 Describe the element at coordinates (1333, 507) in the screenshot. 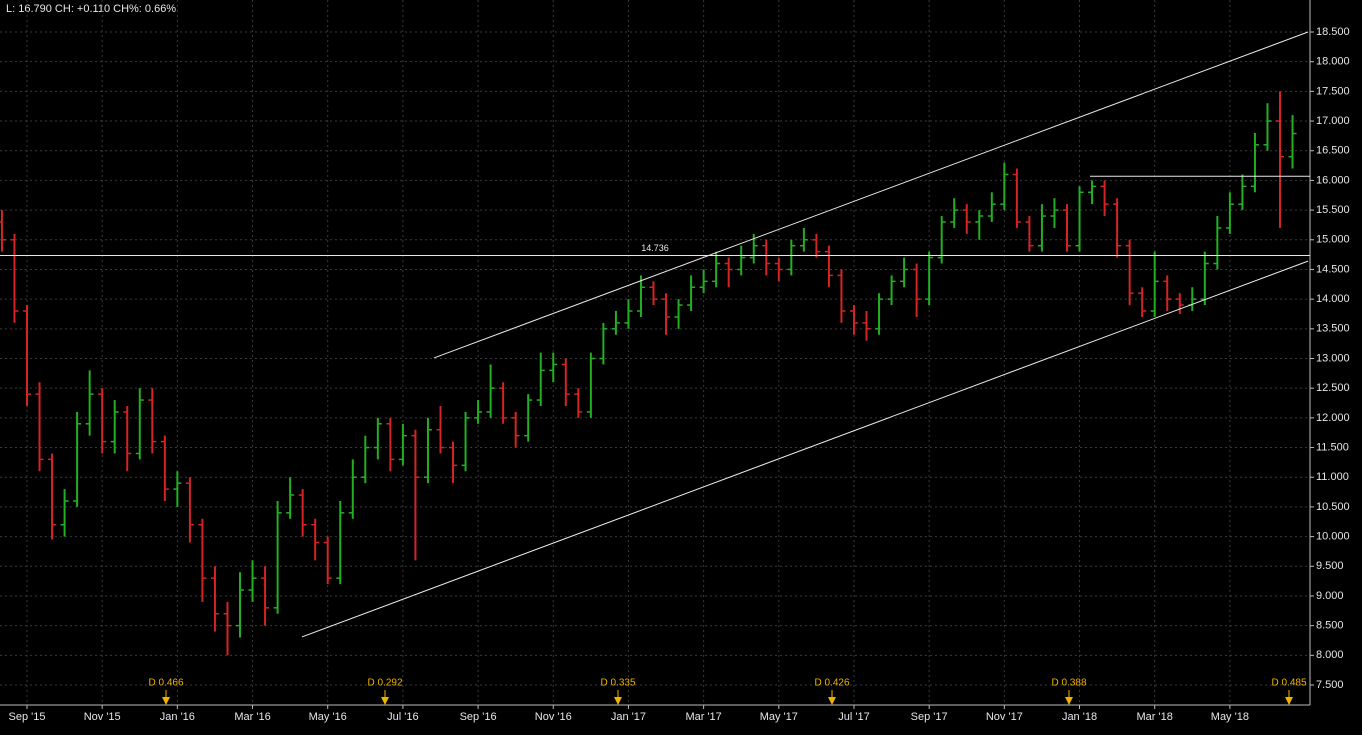

I see `y-tick-label: 10.500` at that location.